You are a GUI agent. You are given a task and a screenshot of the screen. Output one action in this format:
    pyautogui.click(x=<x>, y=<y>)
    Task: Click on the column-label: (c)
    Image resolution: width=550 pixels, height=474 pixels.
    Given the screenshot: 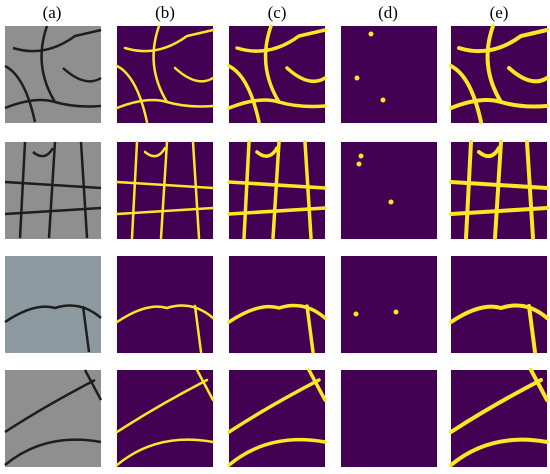 What is the action you would take?
    pyautogui.click(x=277, y=12)
    